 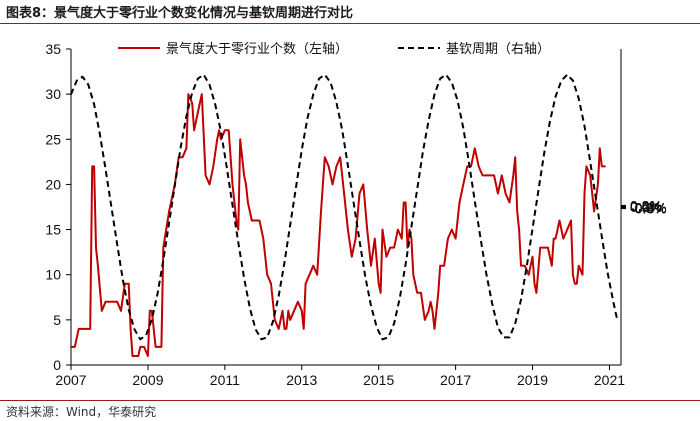 What do you see at coordinates (225, 380) in the screenshot?
I see `x-tick-label: 2011` at bounding box center [225, 380].